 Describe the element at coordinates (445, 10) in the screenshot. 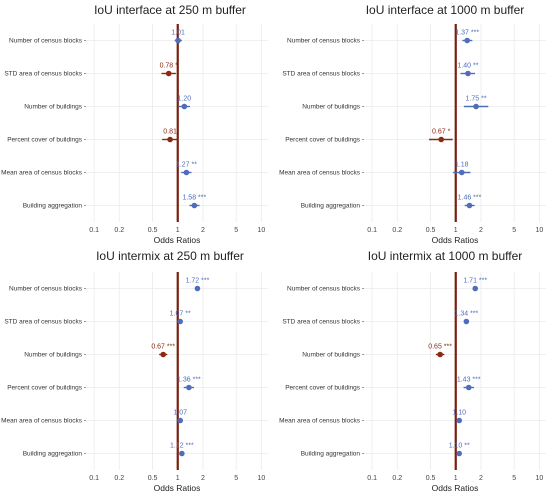

I see `panel-title: IoU interface at 1000 m buffer` at that location.